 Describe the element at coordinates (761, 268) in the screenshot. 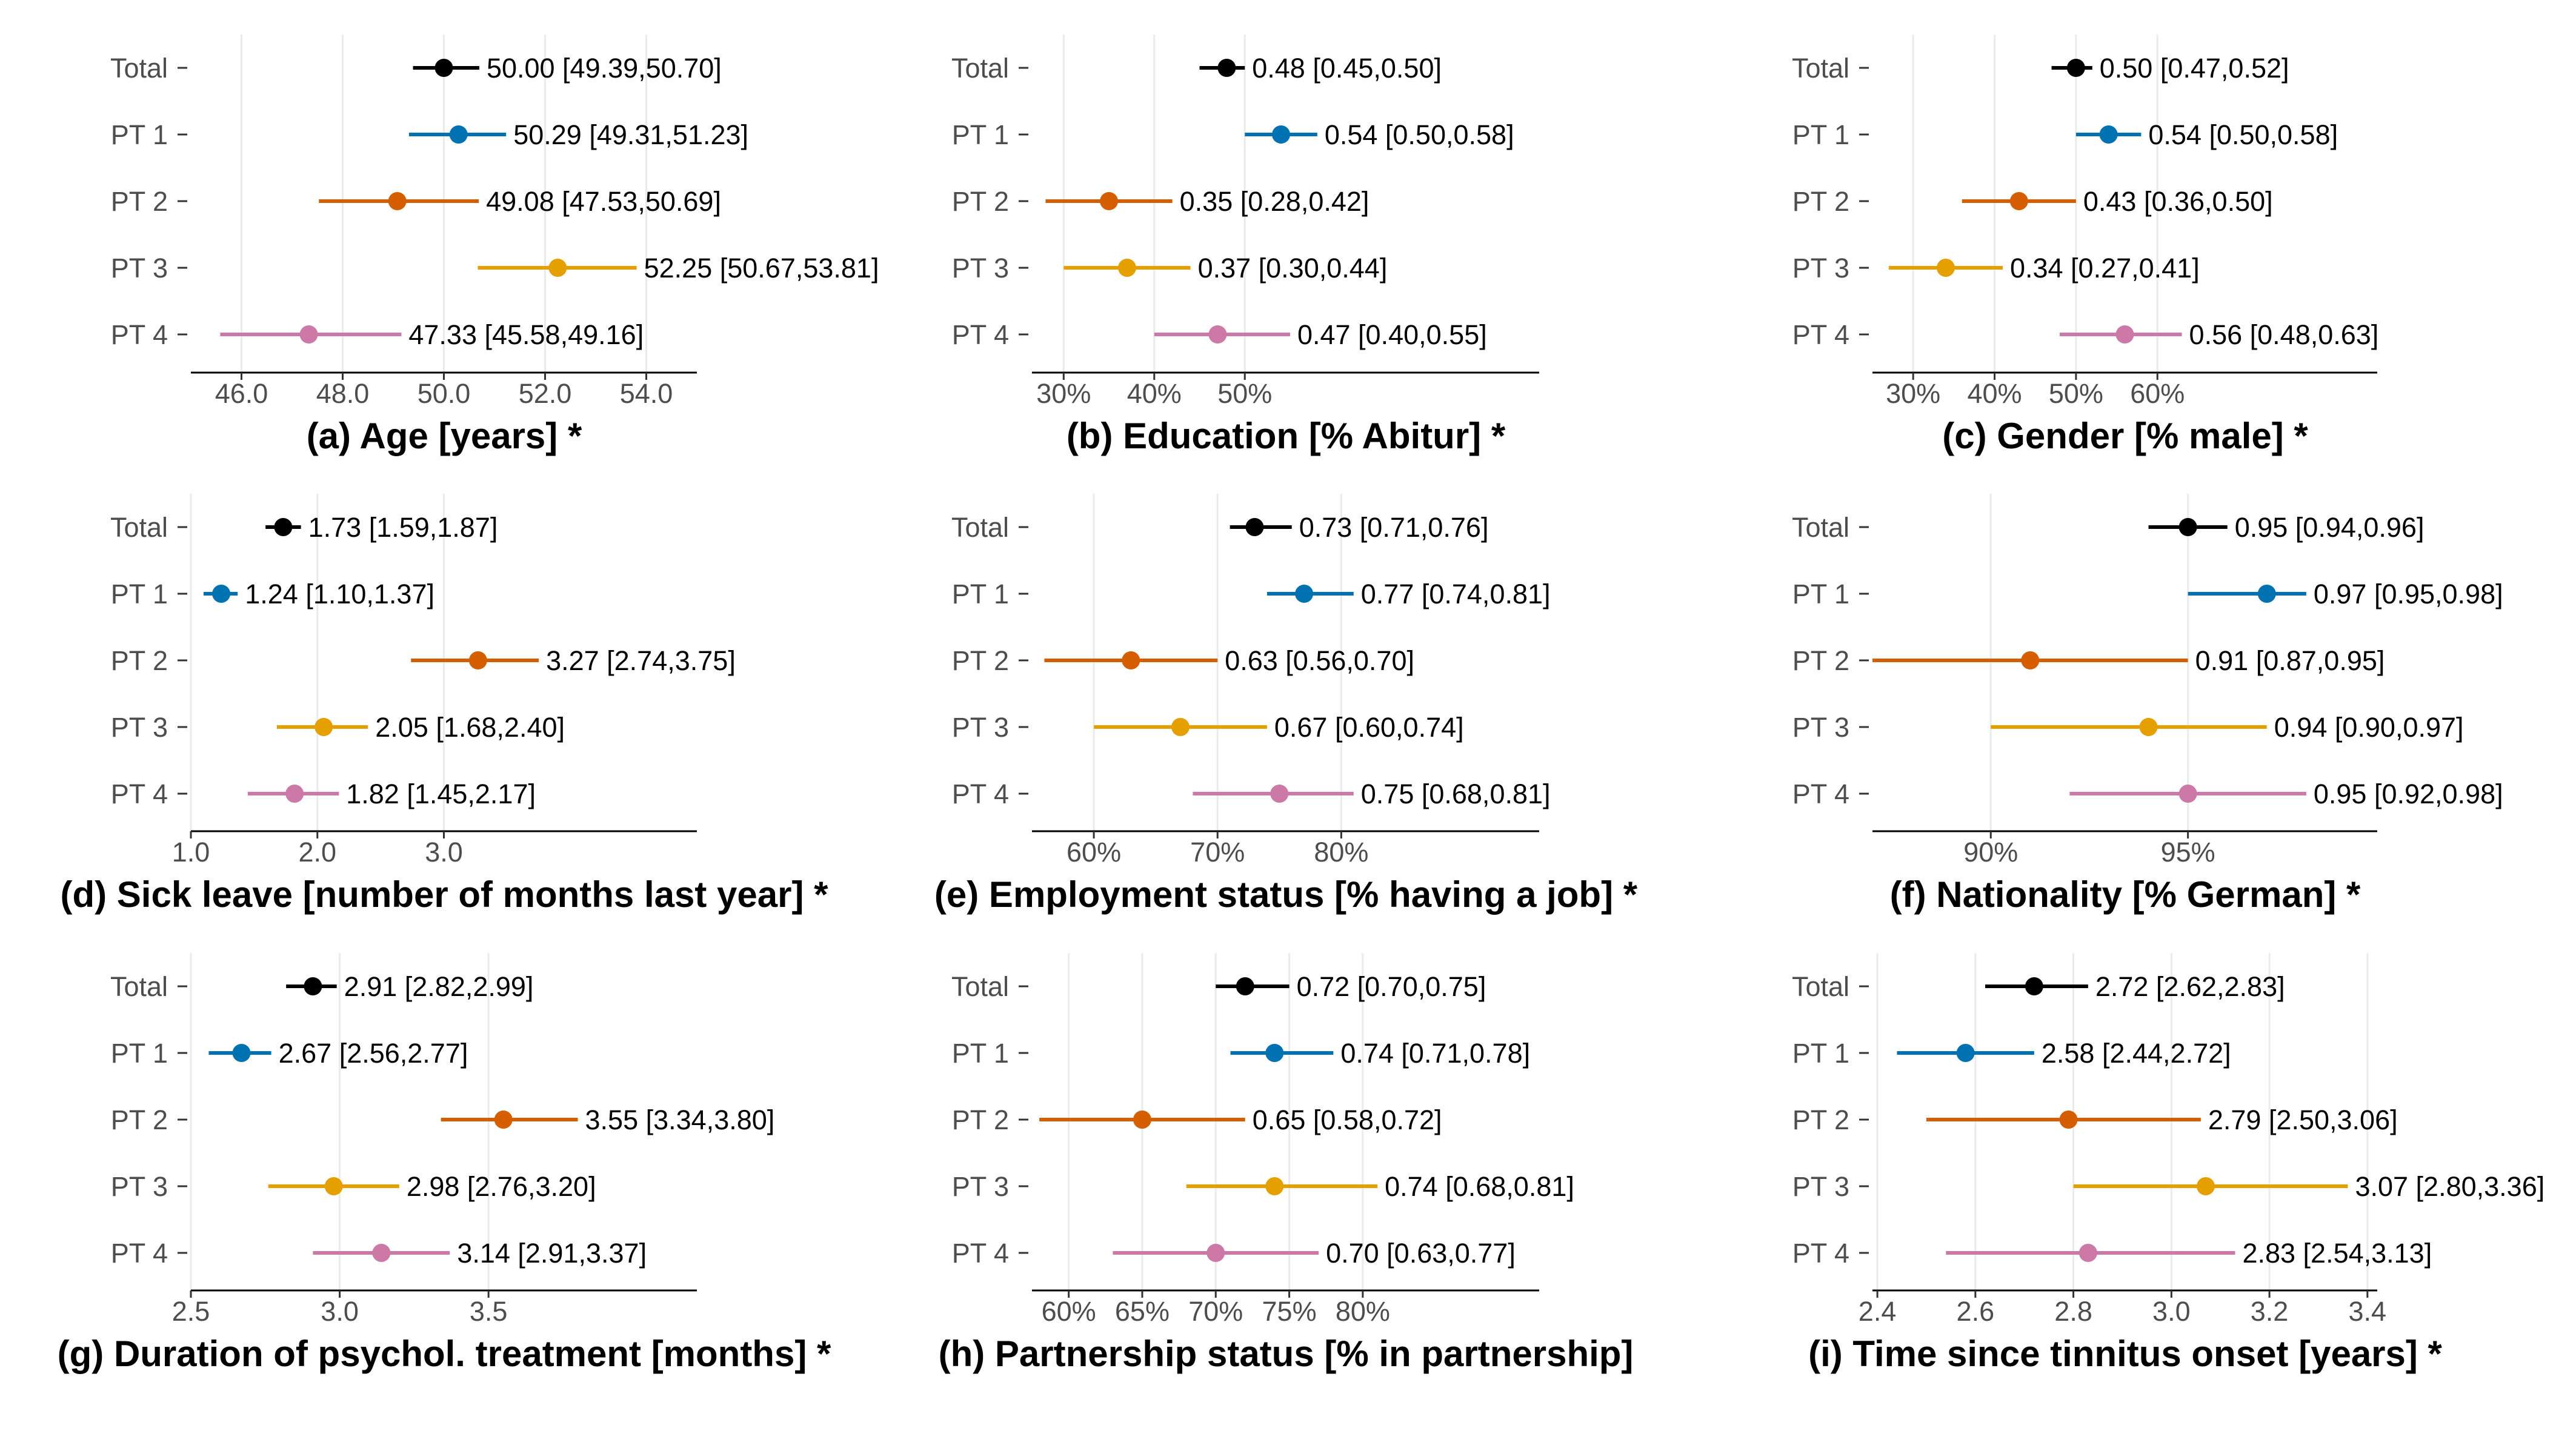

I see `value-label: 52.25 [50.67,53.81]` at that location.